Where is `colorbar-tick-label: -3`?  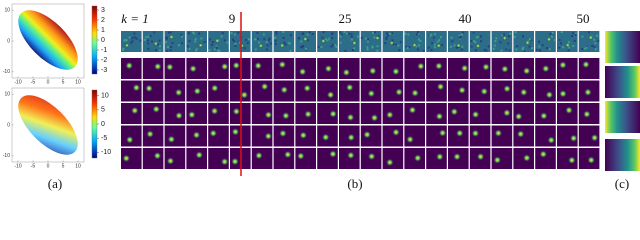 colorbar-tick-label: -3 is located at coordinates (104, 70).